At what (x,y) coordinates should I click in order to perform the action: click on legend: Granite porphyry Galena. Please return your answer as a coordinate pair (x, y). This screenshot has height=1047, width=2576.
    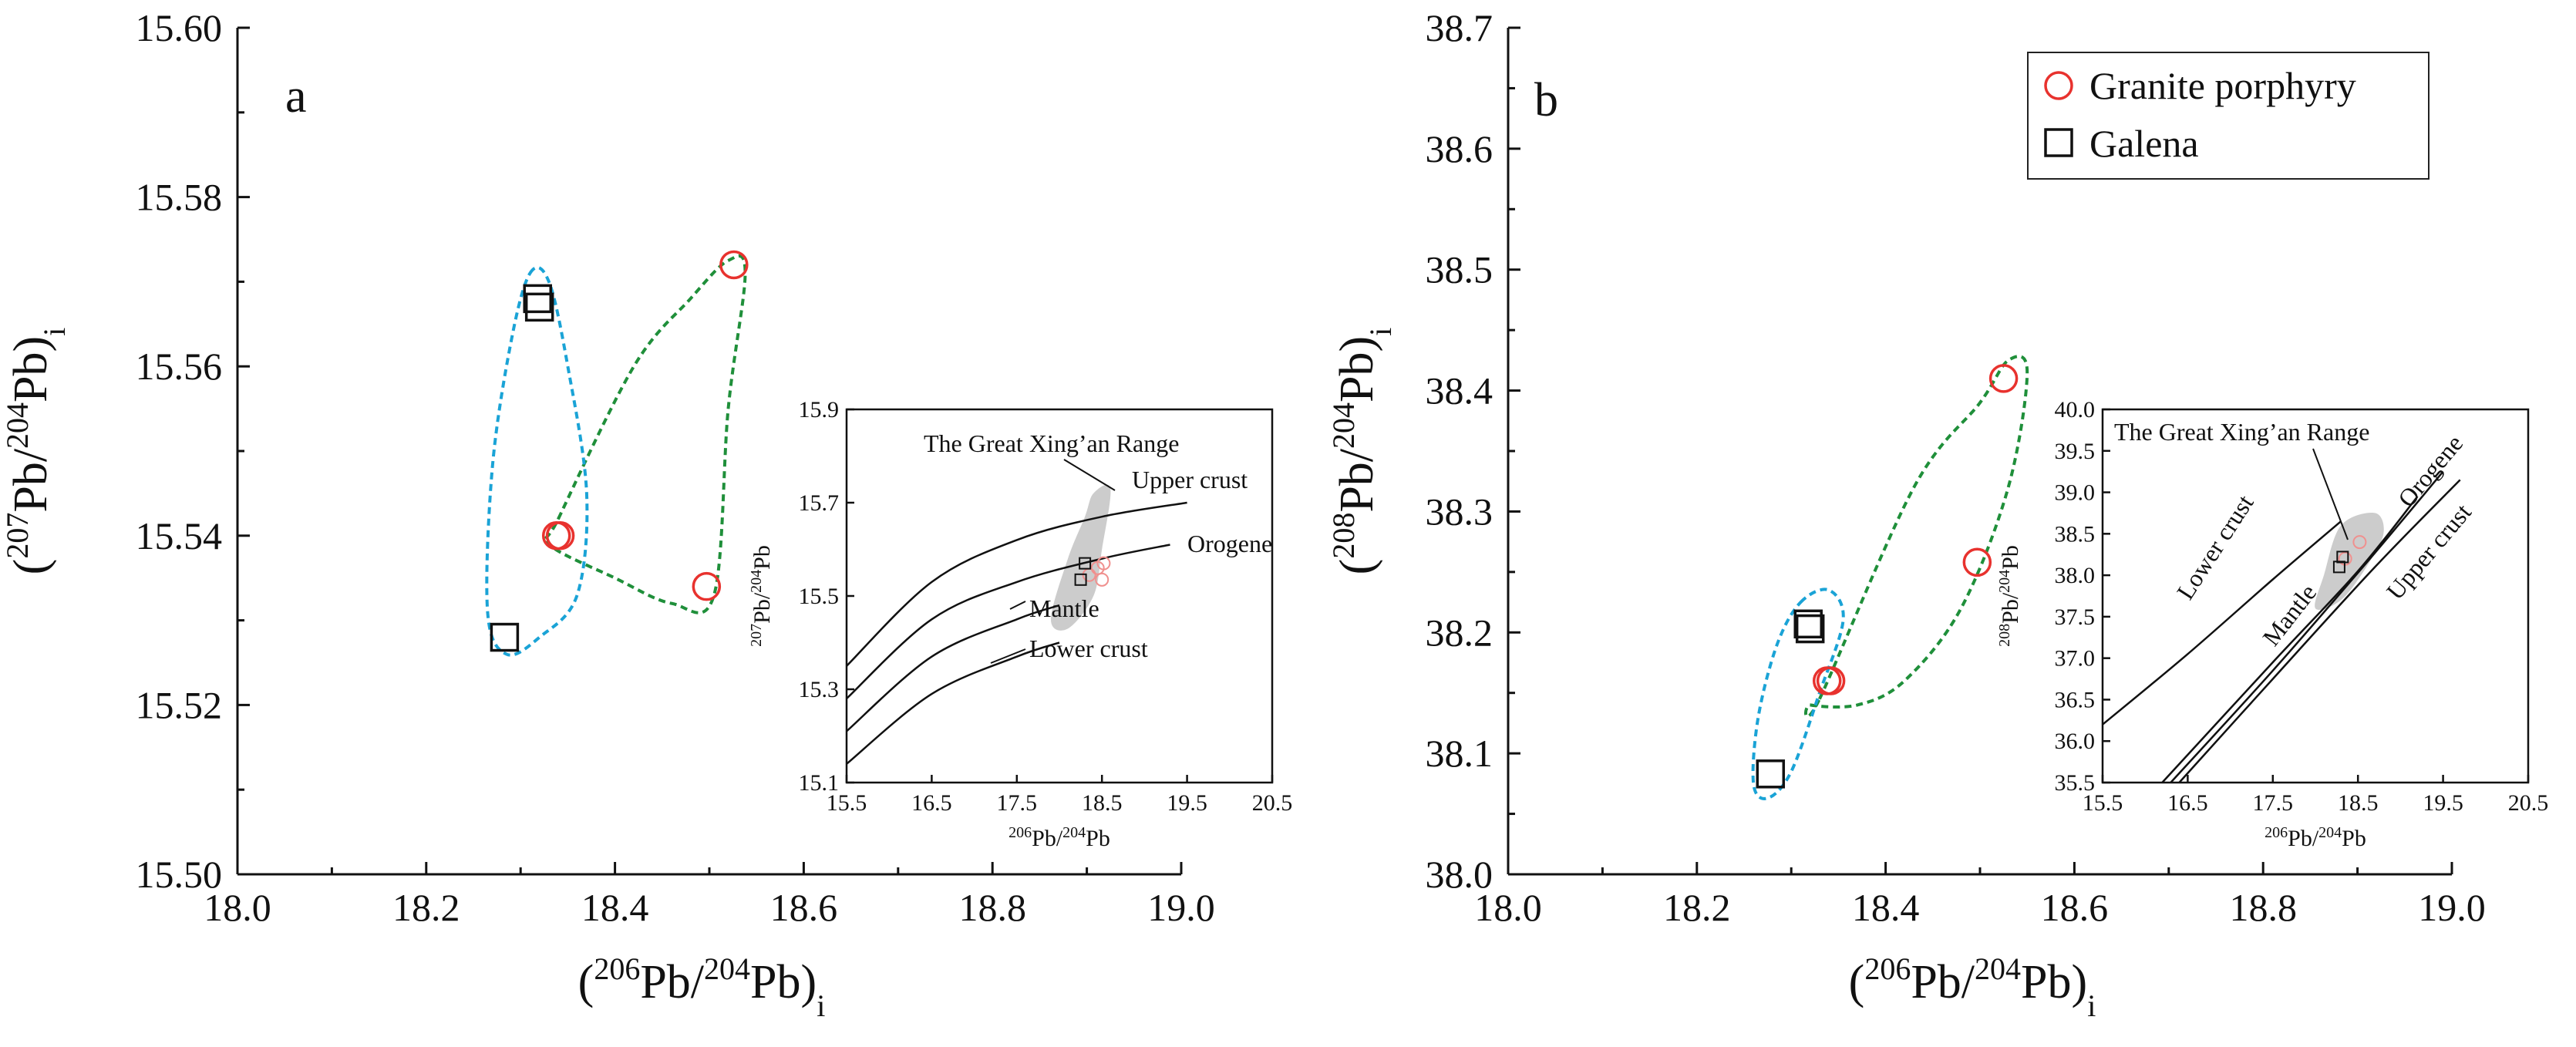
    Looking at the image, I should click on (2228, 116).